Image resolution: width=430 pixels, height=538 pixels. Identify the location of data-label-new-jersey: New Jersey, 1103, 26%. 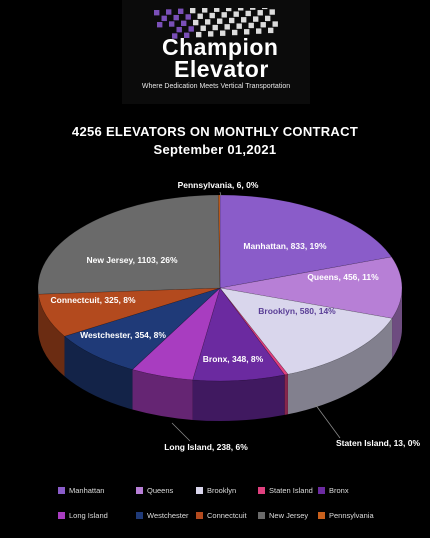
(131, 260).